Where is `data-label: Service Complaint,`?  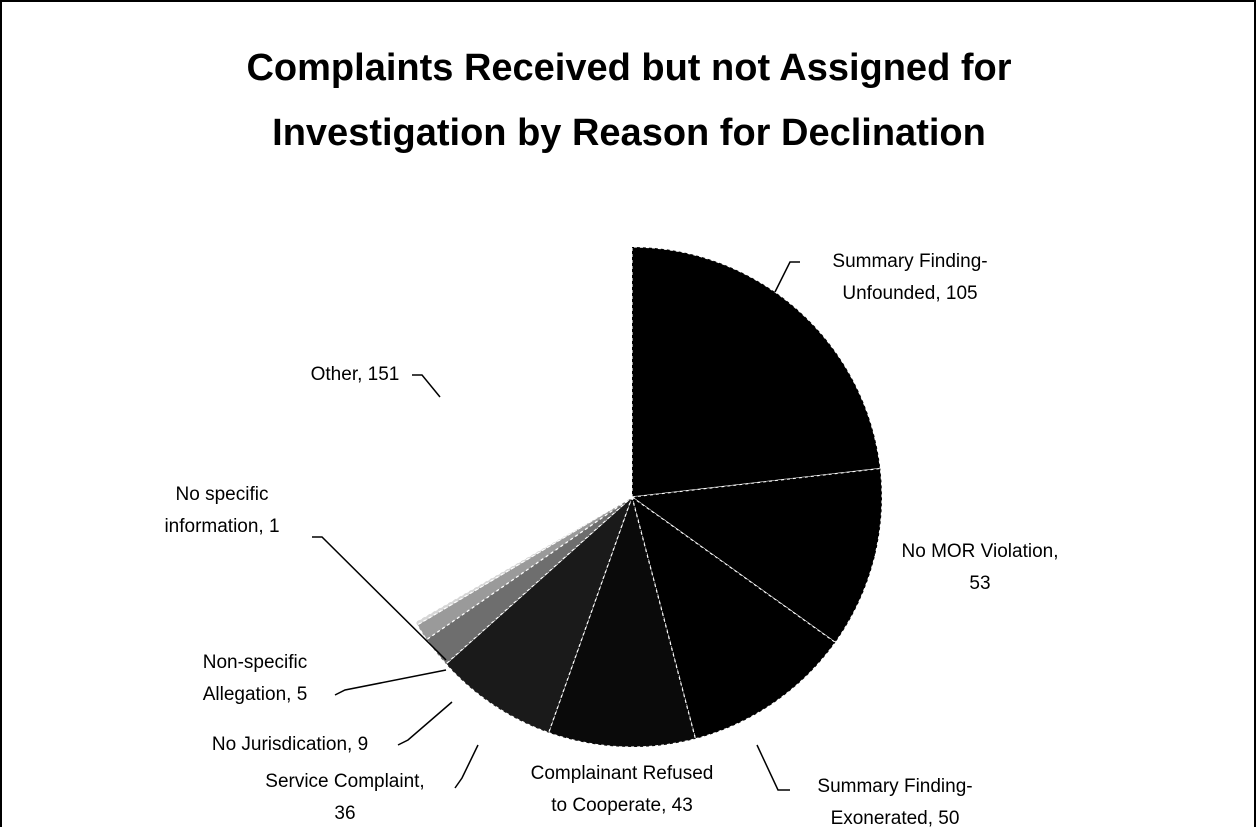
data-label: Service Complaint, is located at coordinates (344, 781).